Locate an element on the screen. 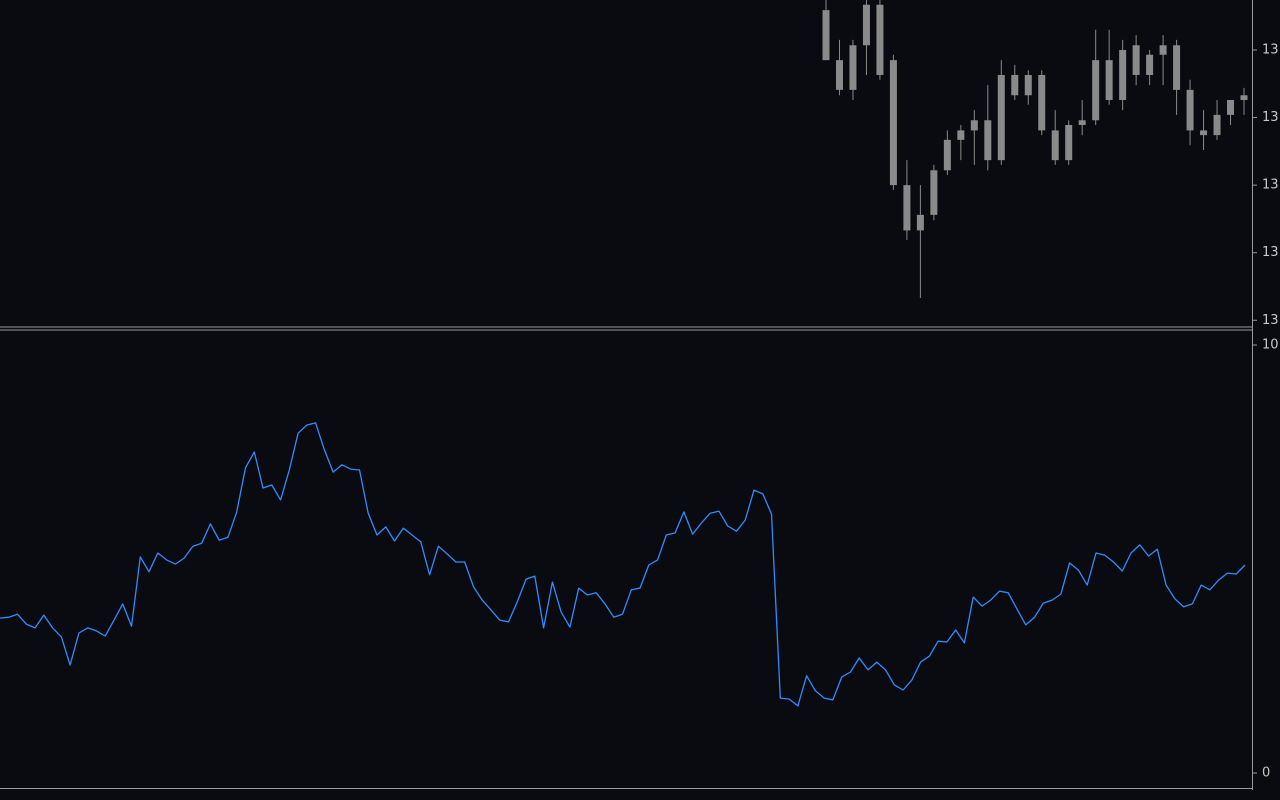 Image resolution: width=1280 pixels, height=800 pixels. y-tick-label: 10 is located at coordinates (1270, 345).